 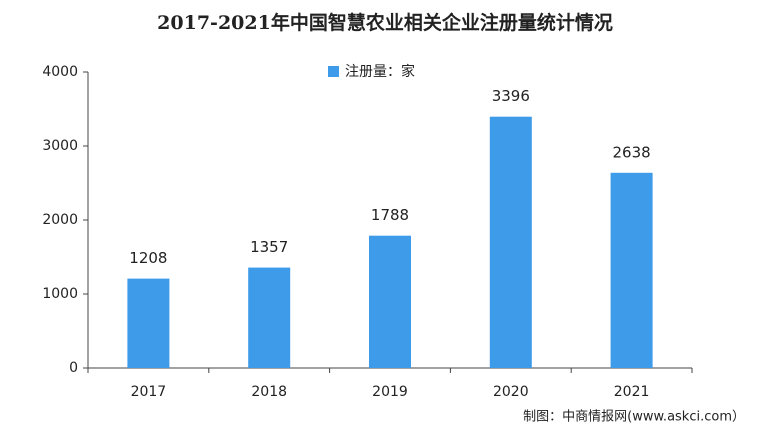 What do you see at coordinates (60, 146) in the screenshot?
I see `y-tick-label: 3000` at bounding box center [60, 146].